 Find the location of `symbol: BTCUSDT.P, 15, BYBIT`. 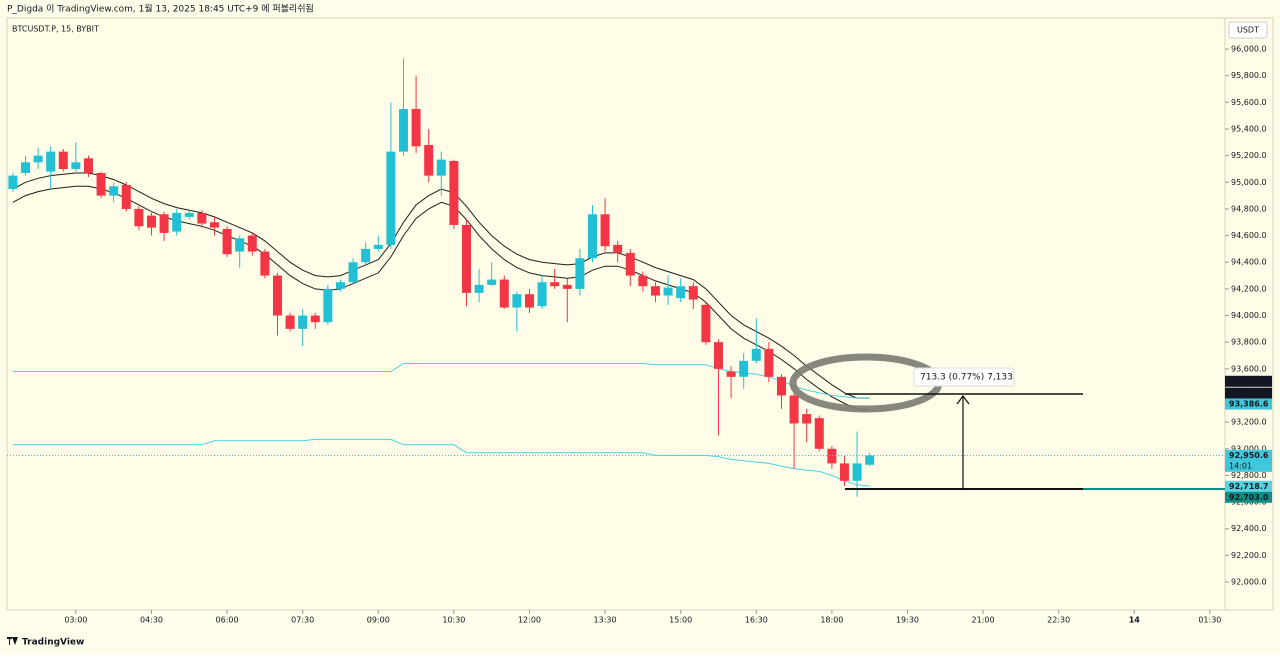

symbol: BTCUSDT.P, 15, BYBIT is located at coordinates (55, 29).